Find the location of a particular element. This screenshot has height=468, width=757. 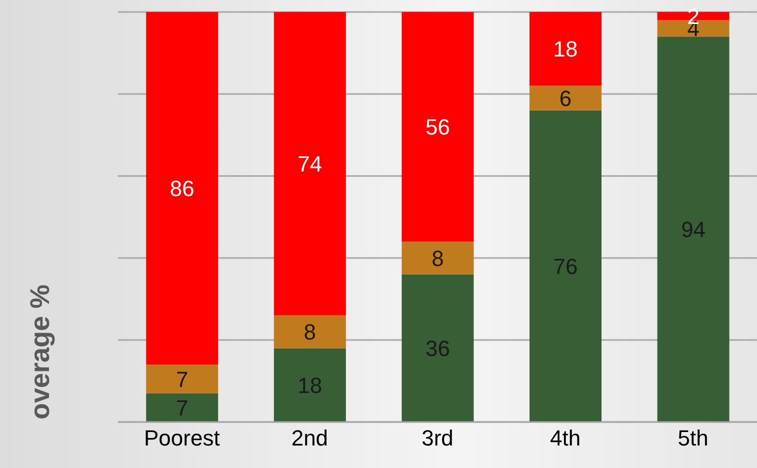

data-label: 86 is located at coordinates (182, 189).